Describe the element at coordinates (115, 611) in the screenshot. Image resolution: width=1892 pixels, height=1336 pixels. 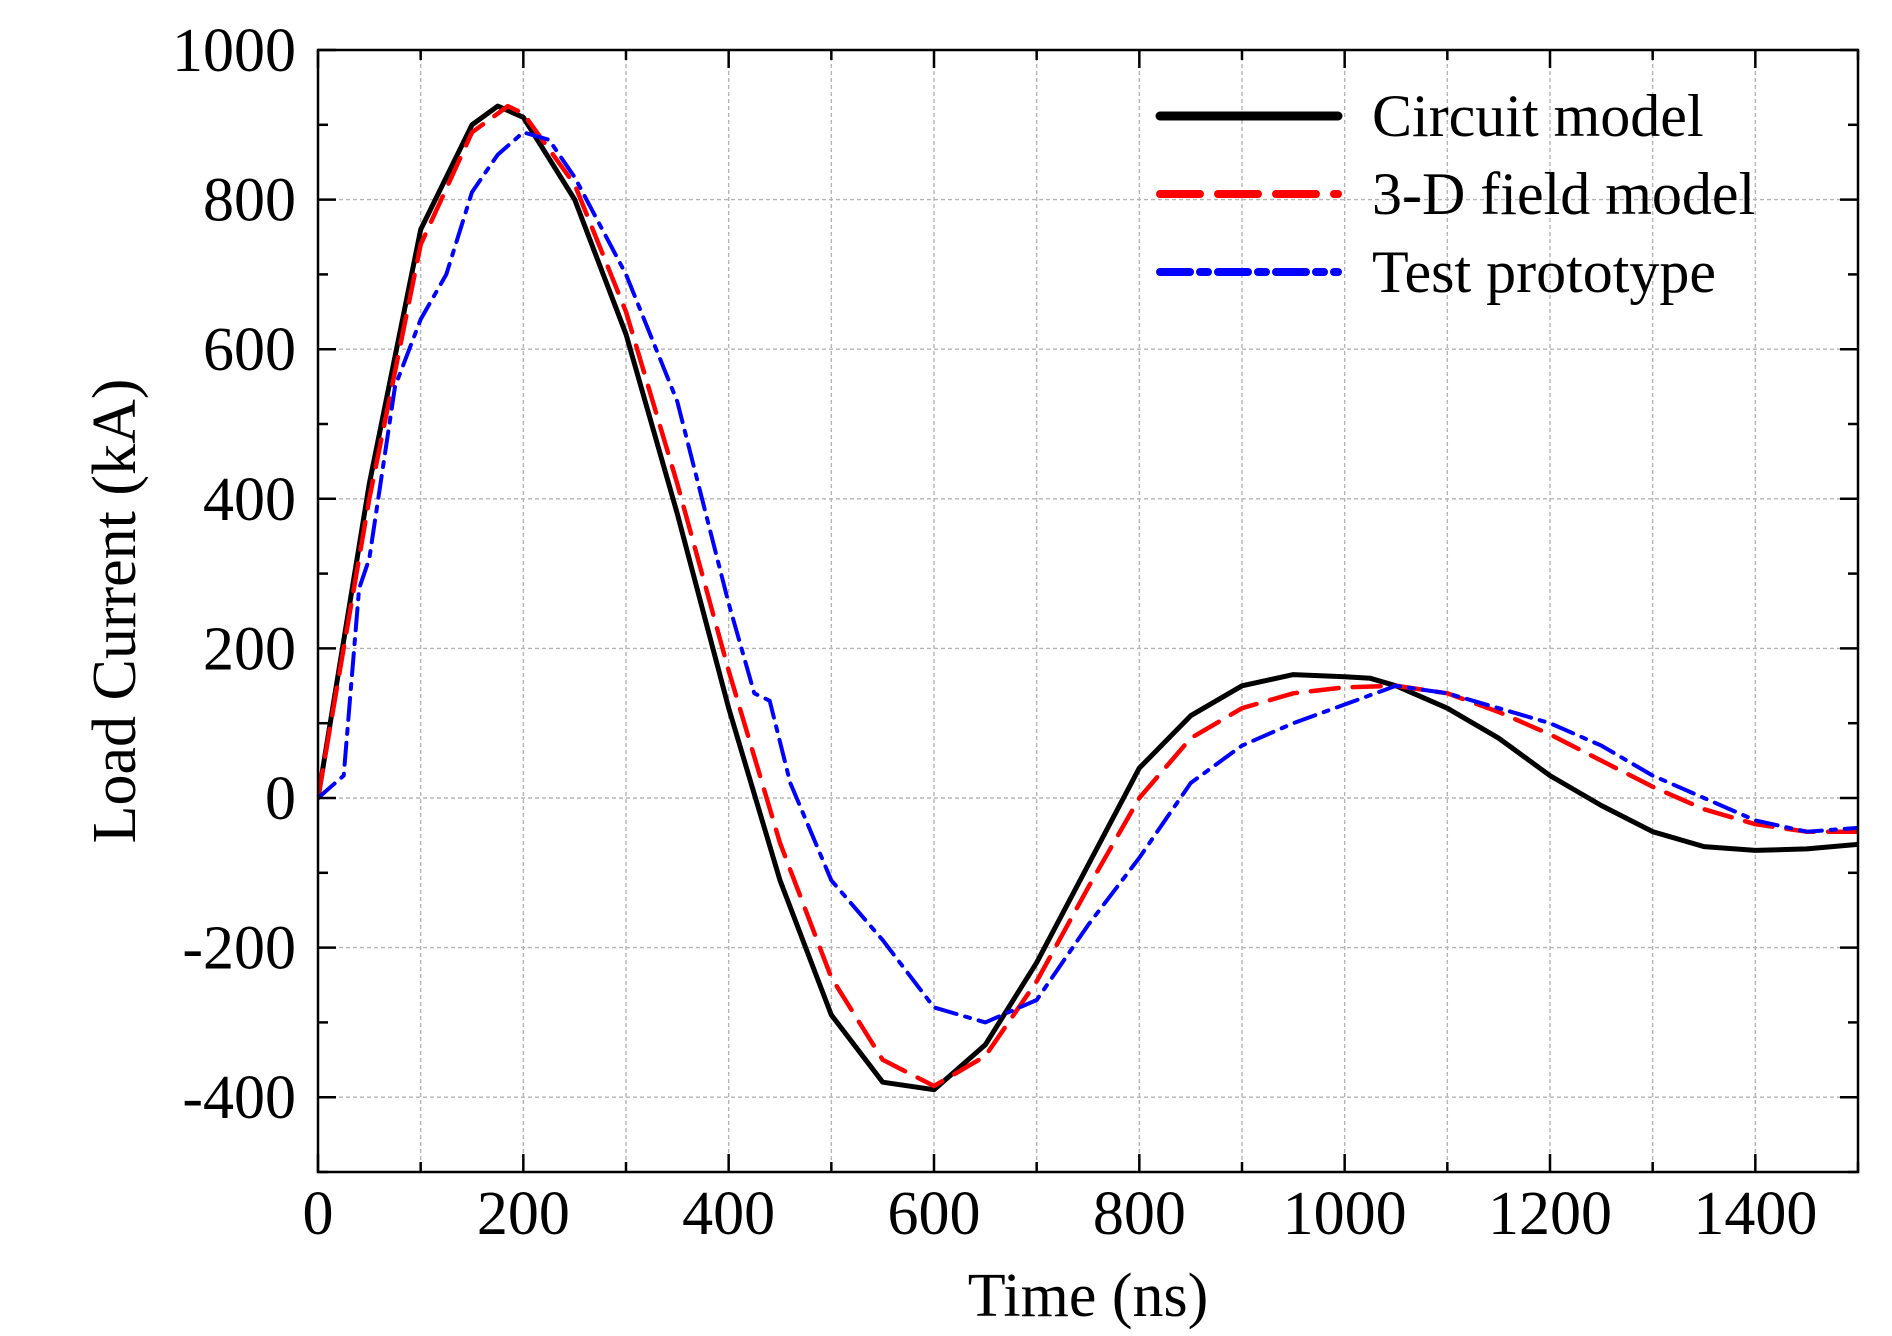
I see `y-axis-title: Load Current (kA)` at that location.